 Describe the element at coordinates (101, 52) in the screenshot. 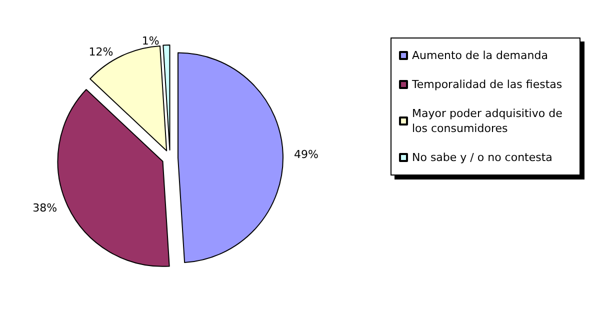

I see `data-label: 12%` at that location.